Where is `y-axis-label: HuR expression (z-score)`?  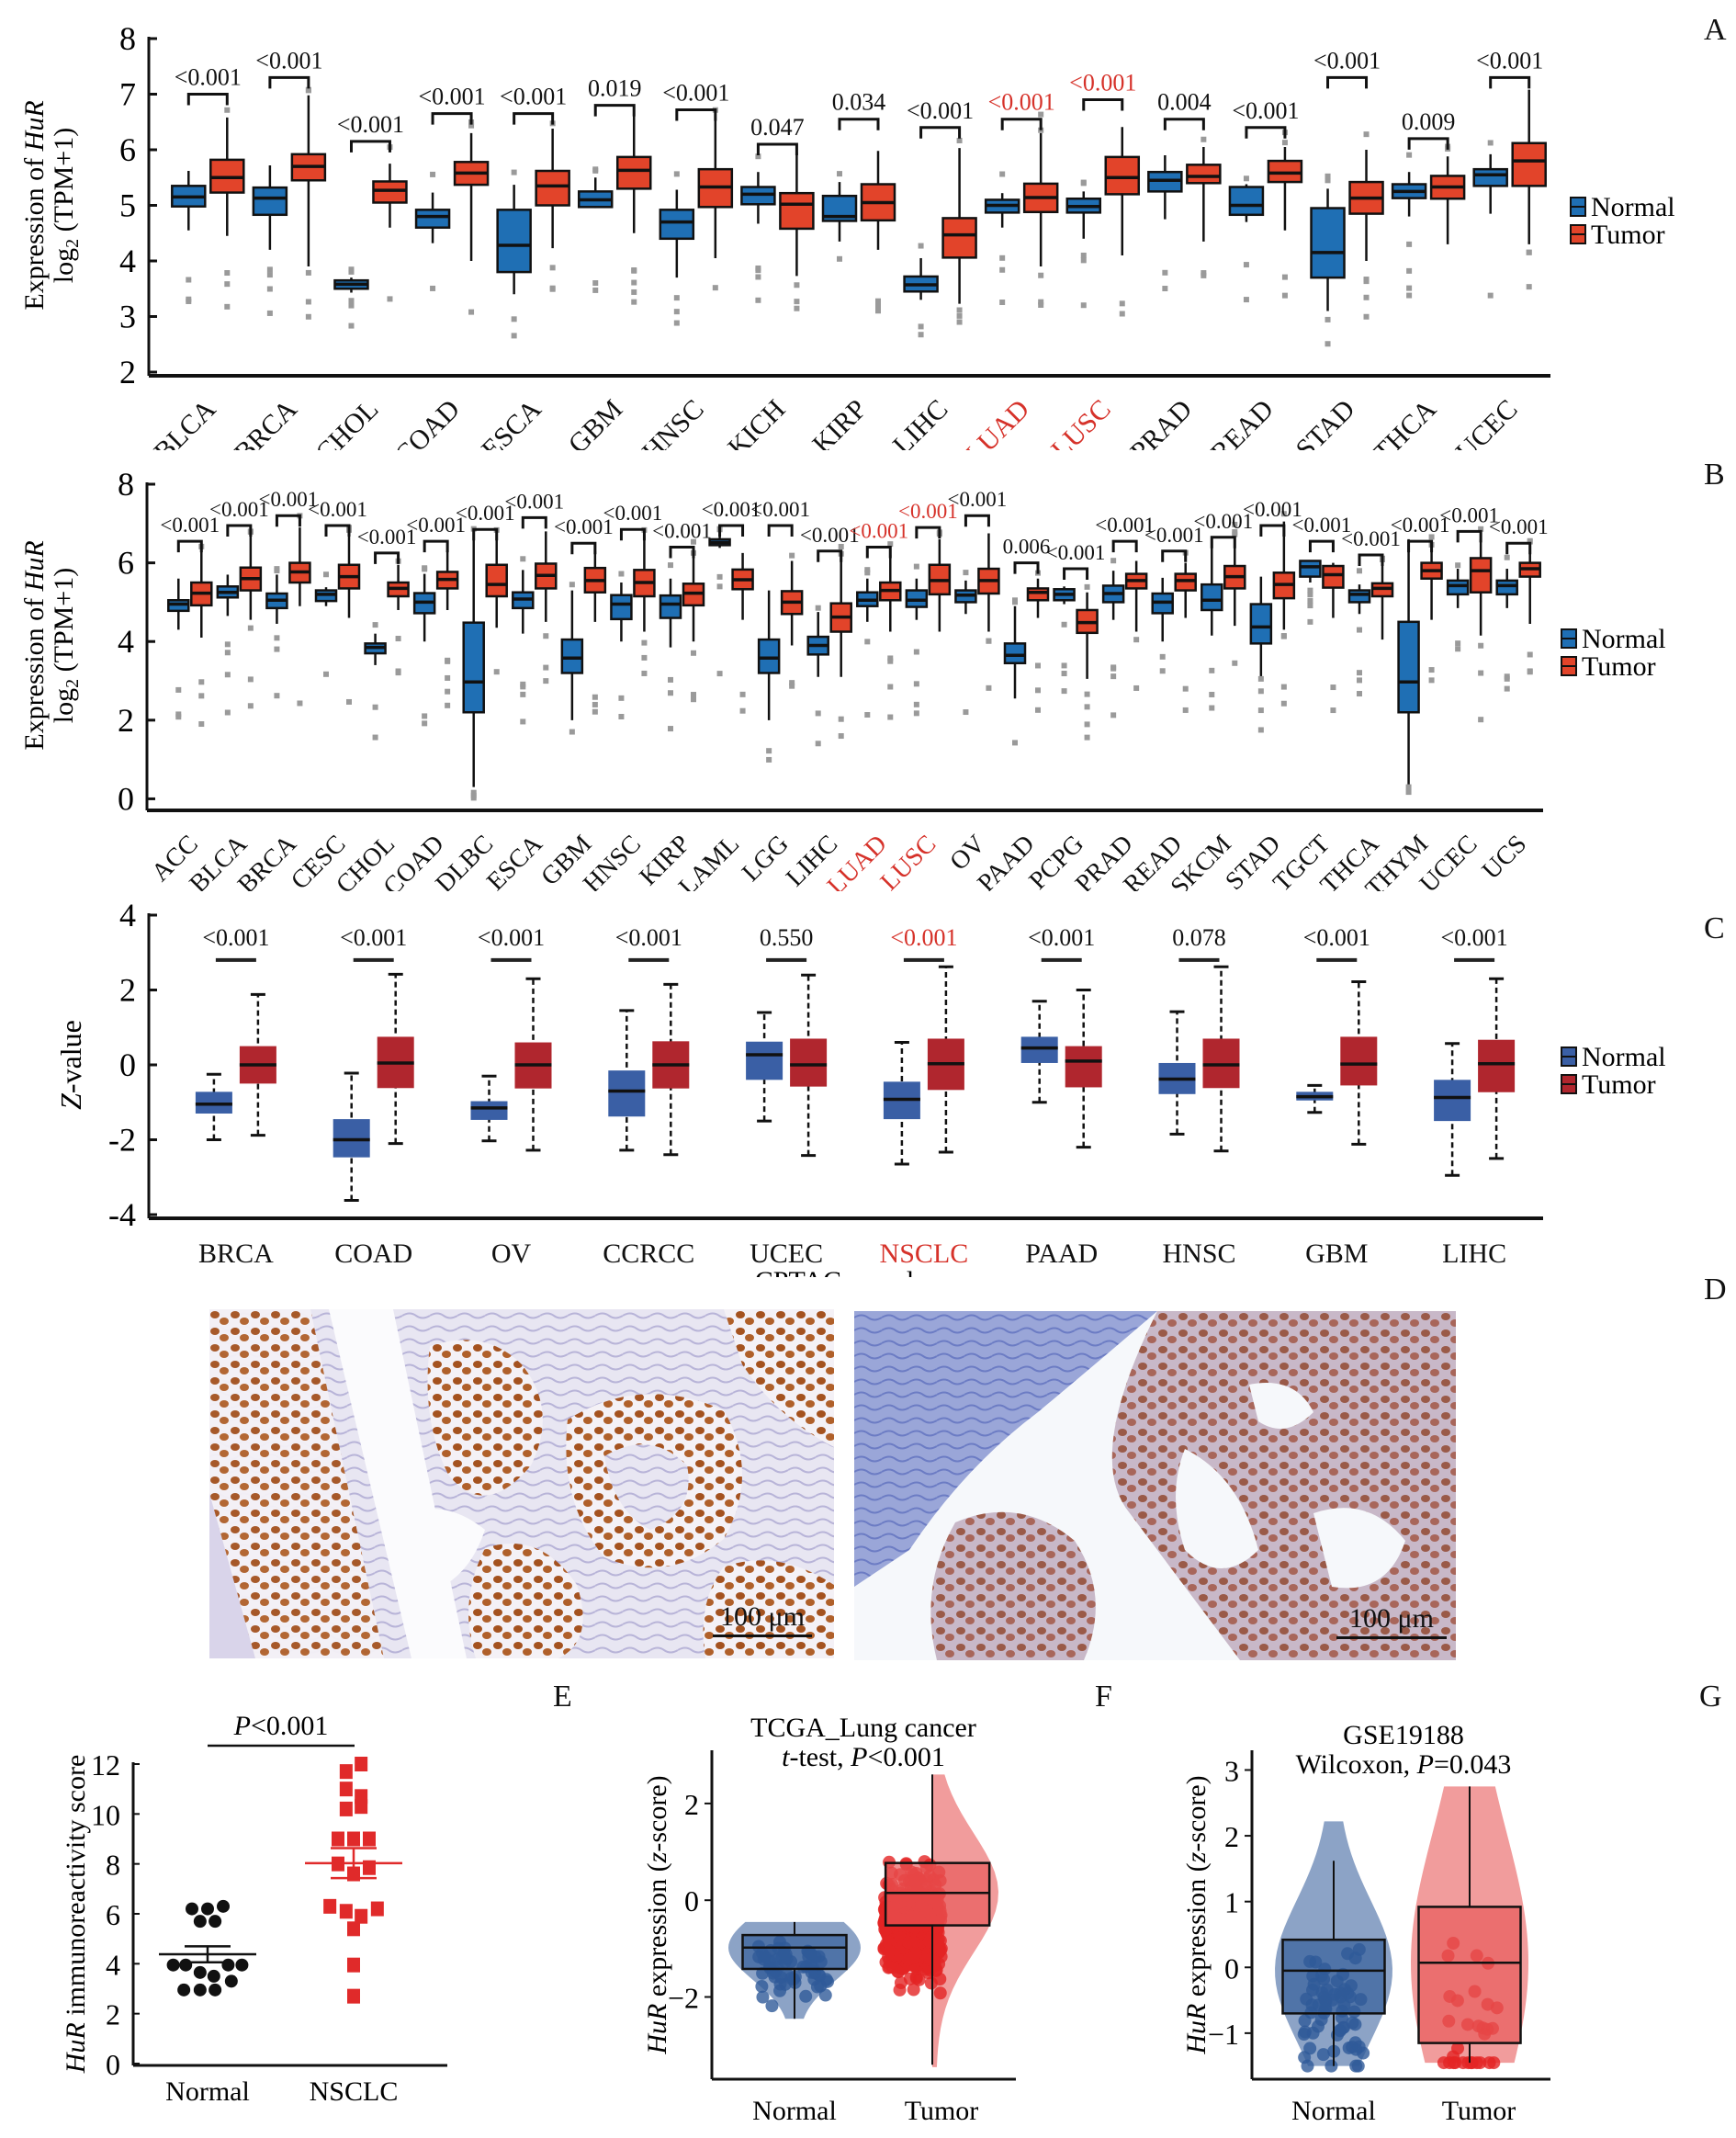 y-axis-label: HuR expression (z-score) is located at coordinates (1196, 1914).